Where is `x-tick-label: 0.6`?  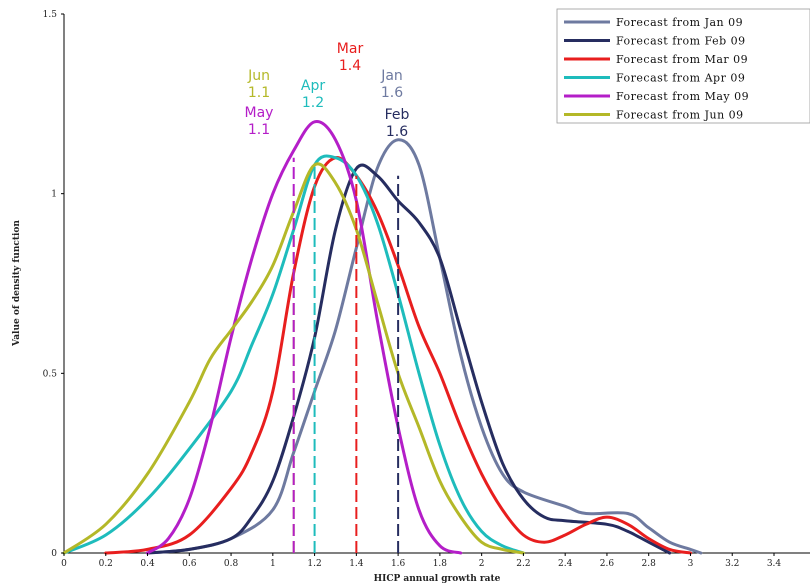
x-tick-label: 0.6 is located at coordinates (189, 564).